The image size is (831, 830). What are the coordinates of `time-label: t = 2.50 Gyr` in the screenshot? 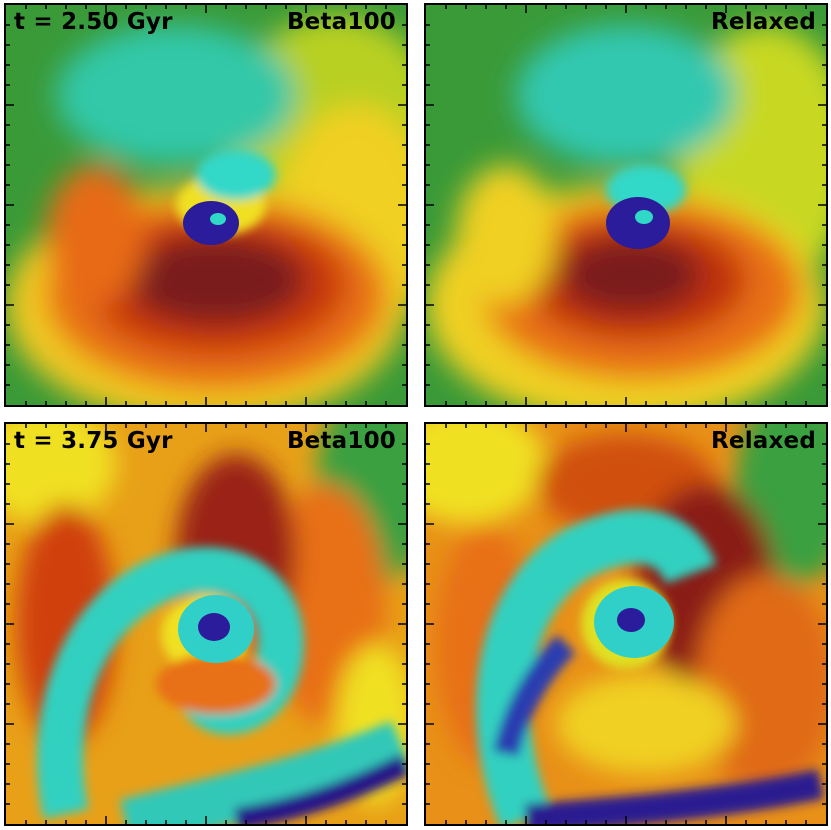 It's located at (93, 22).